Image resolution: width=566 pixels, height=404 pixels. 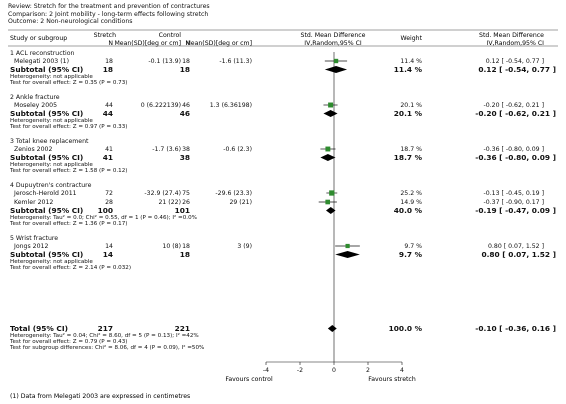 What do you see at coordinates (109, 61) in the screenshot?
I see `stretch-n: 18` at bounding box center [109, 61].